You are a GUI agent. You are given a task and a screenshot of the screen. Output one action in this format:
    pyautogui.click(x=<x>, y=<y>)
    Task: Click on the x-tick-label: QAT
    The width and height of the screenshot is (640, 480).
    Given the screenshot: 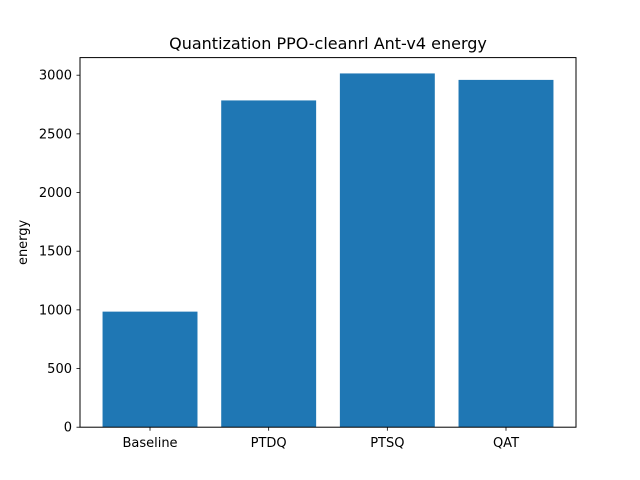 What is the action you would take?
    pyautogui.click(x=506, y=443)
    